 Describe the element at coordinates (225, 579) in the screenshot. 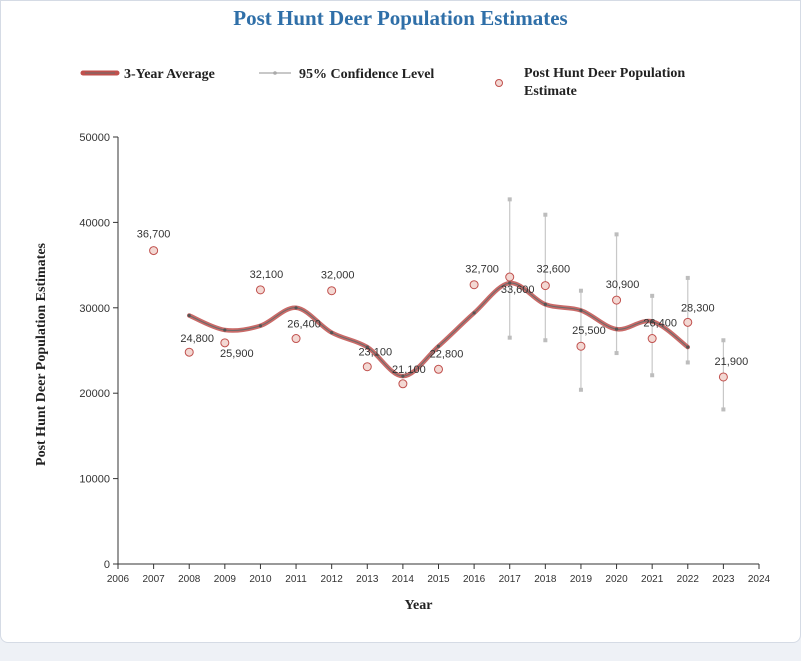

I see `x-tick-label: 2009` at that location.